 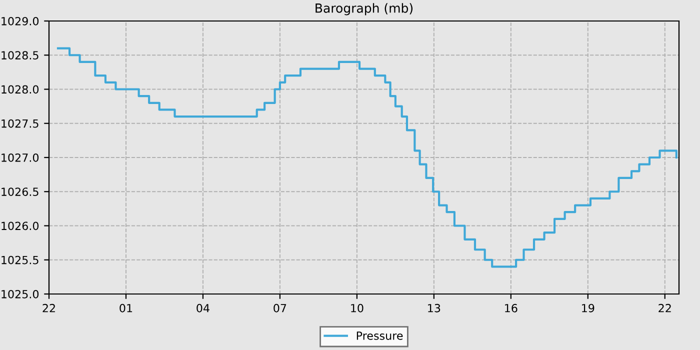 I want to click on x-tick-label: 10, so click(x=357, y=308).